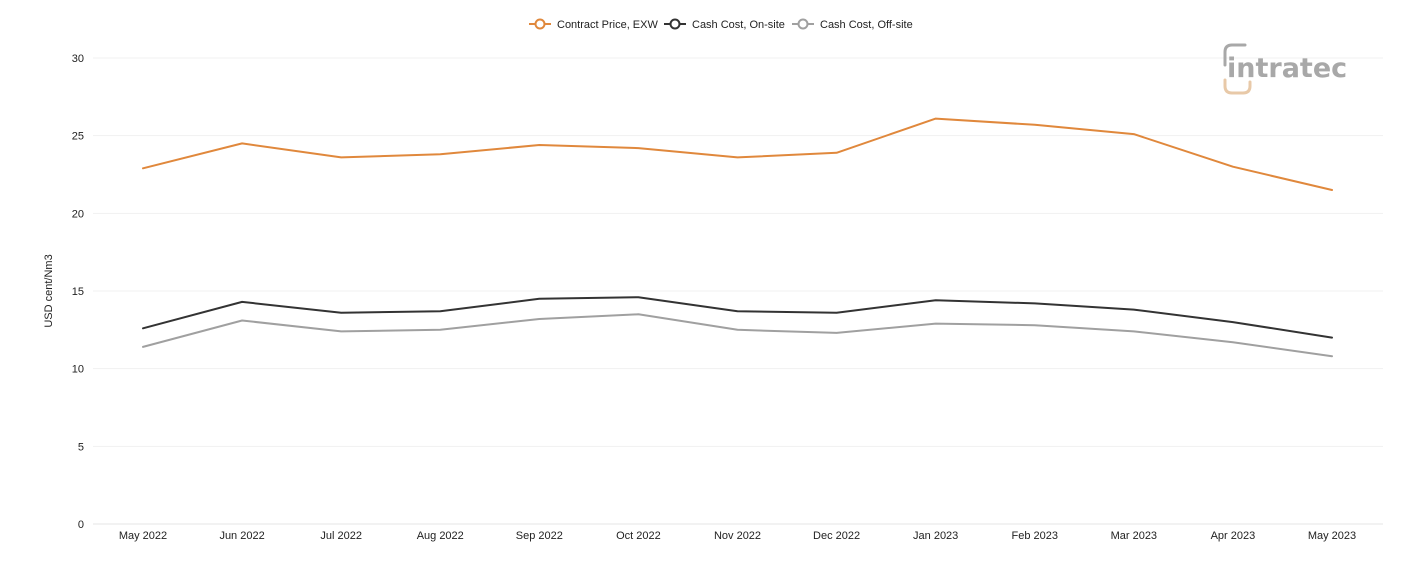  Describe the element at coordinates (81, 447) in the screenshot. I see `y-tick-label: 5` at that location.